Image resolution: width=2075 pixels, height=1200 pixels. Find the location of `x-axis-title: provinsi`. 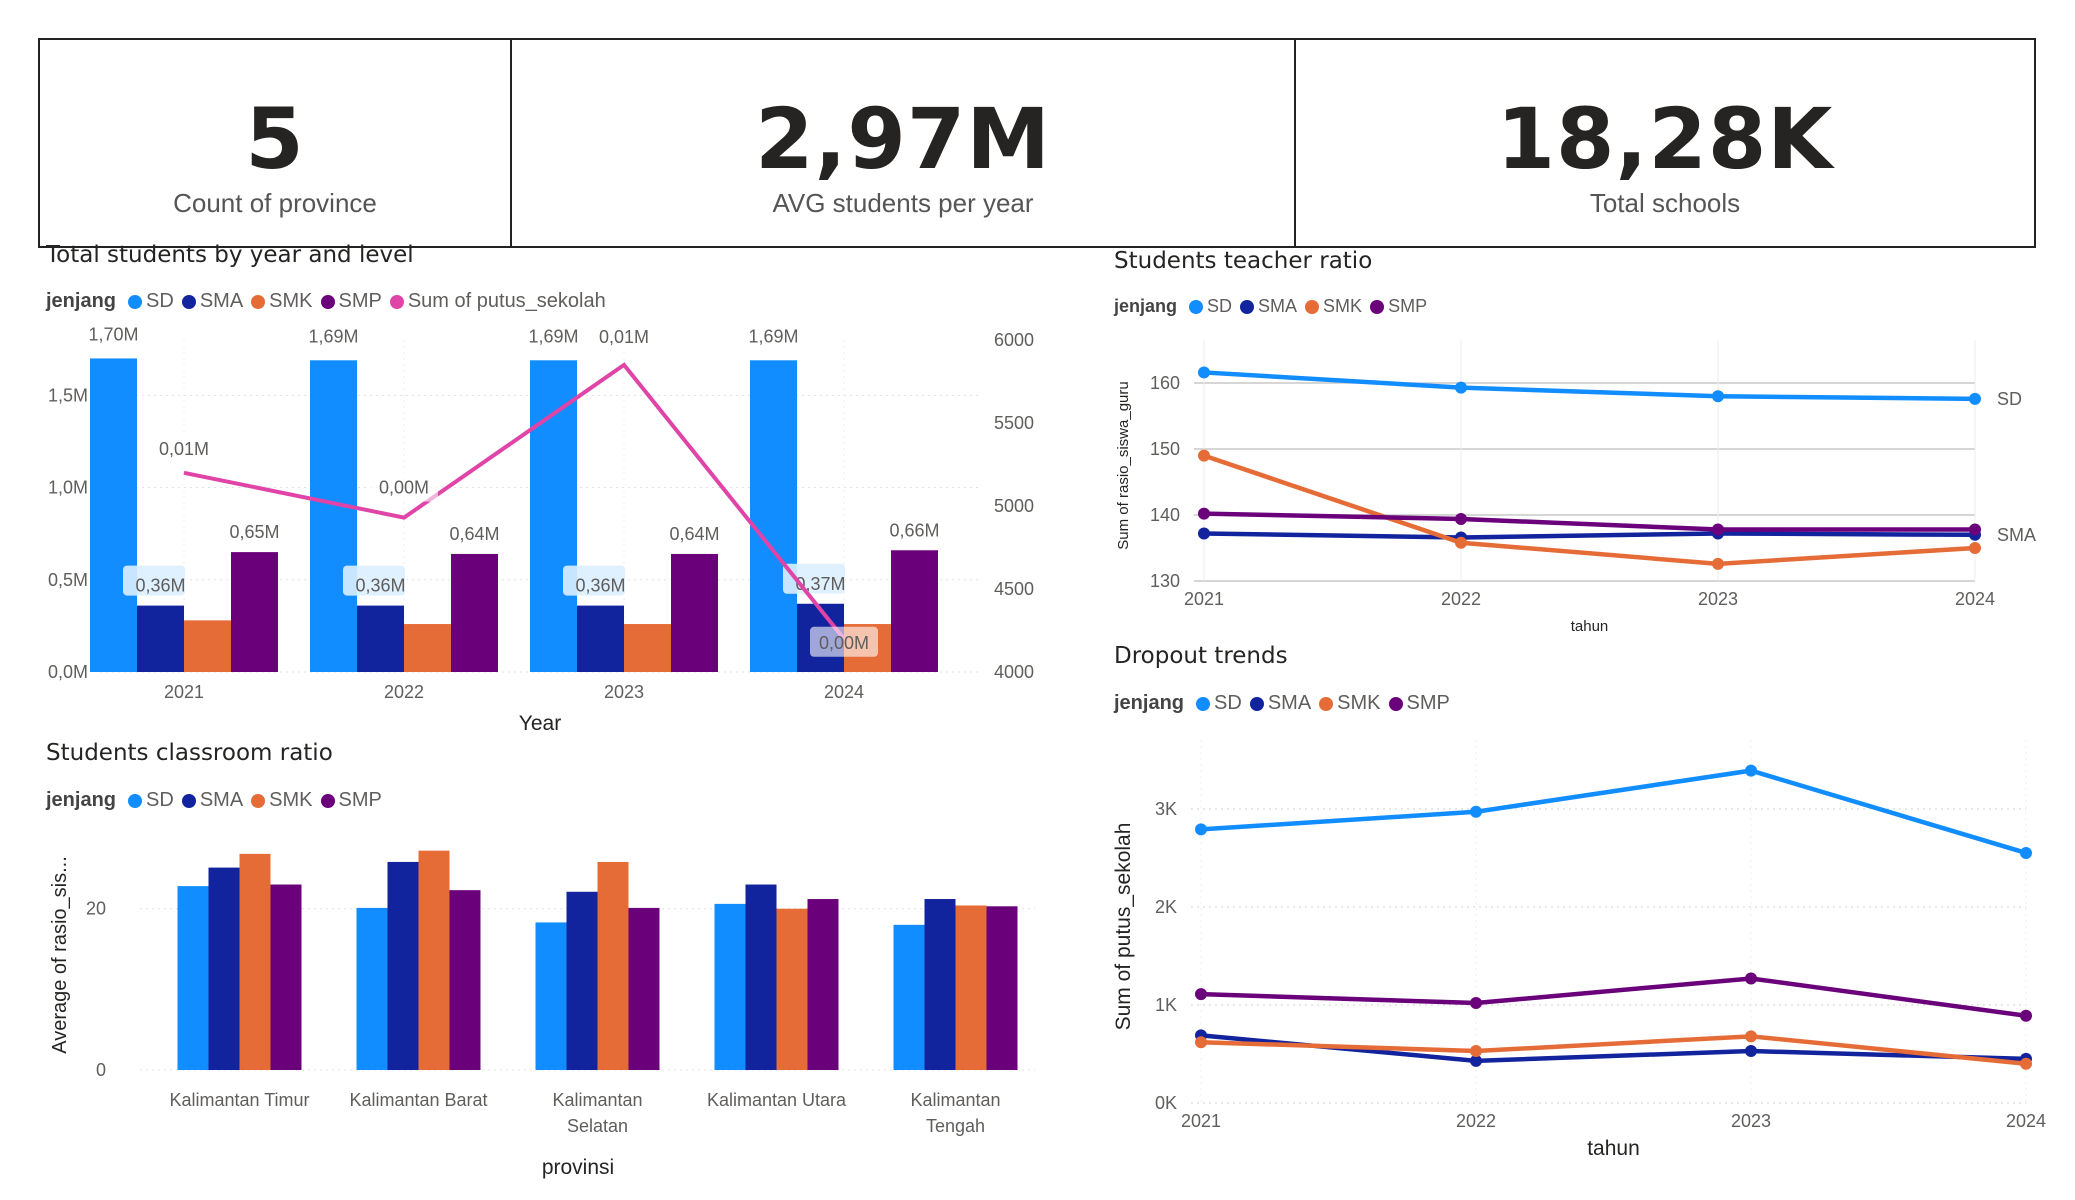

x-axis-title: provinsi is located at coordinates (578, 1167).